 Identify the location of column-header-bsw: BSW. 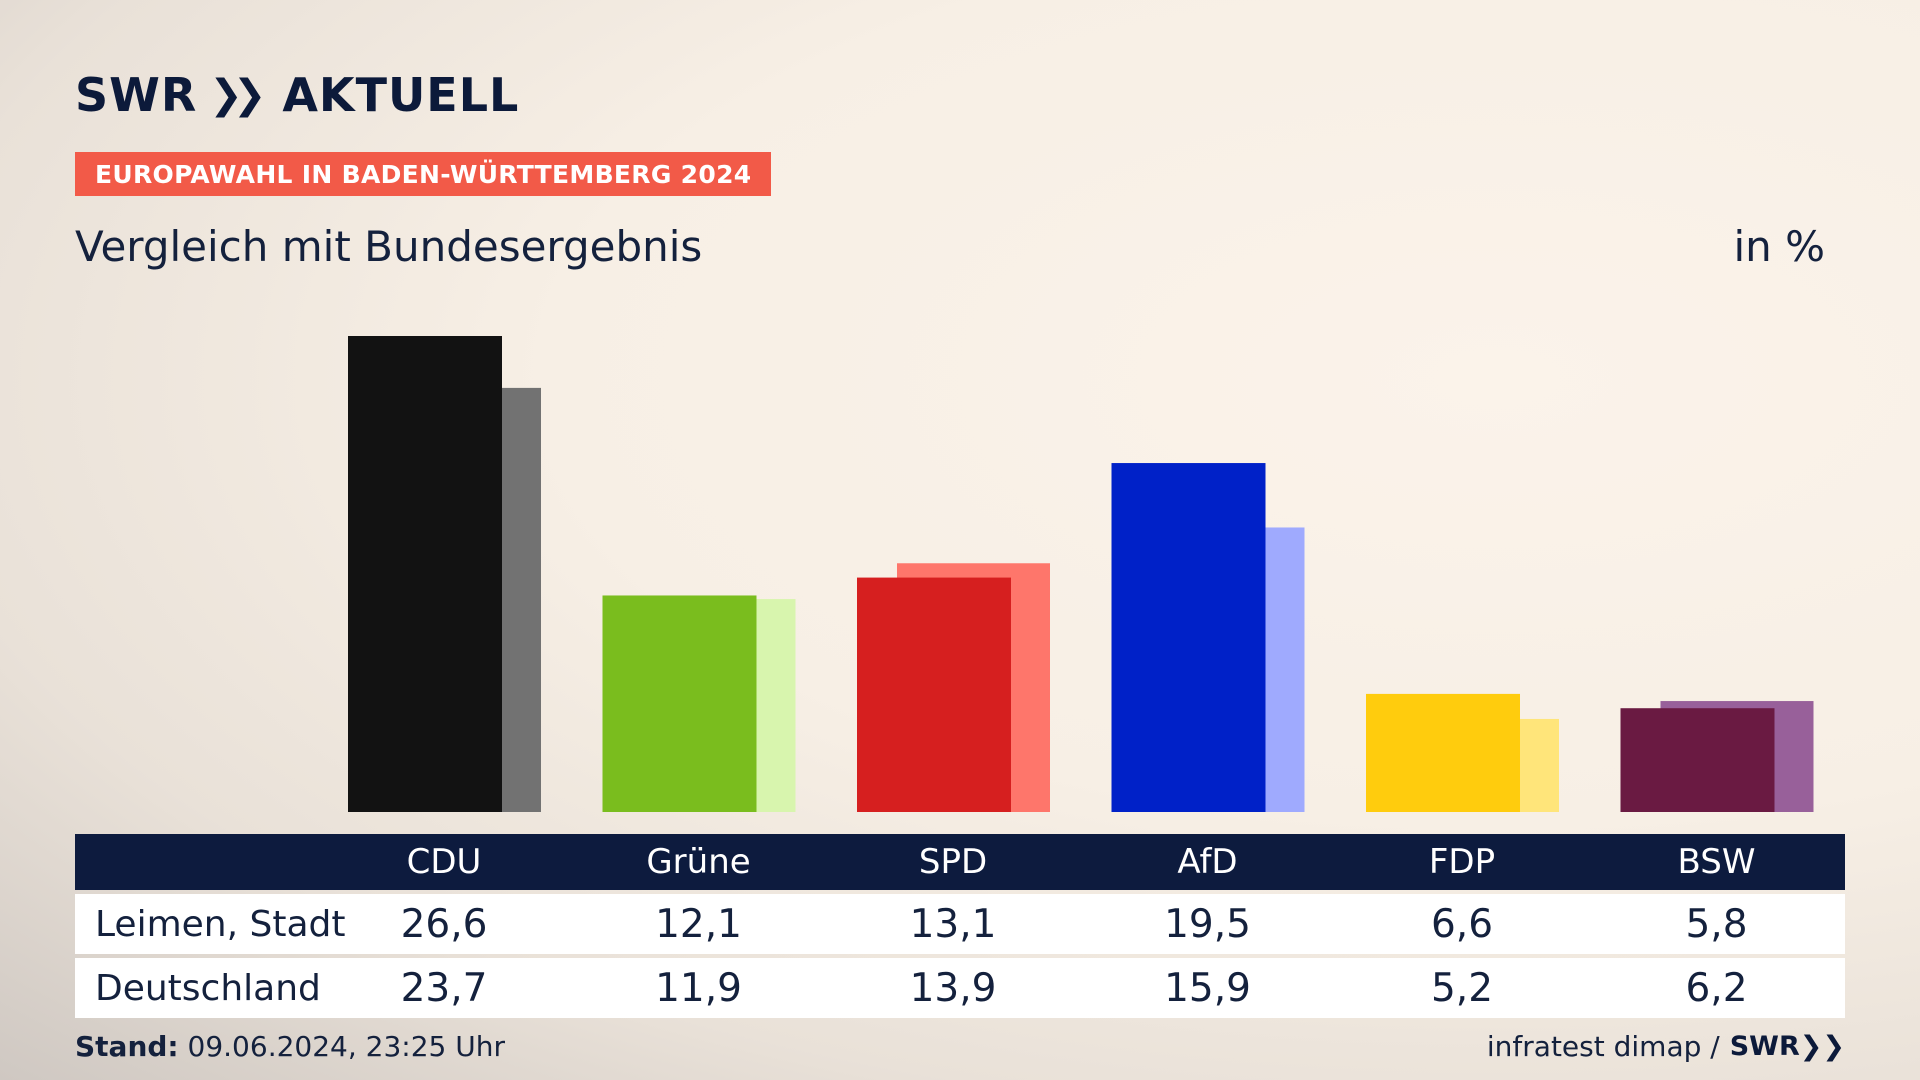
(1716, 862).